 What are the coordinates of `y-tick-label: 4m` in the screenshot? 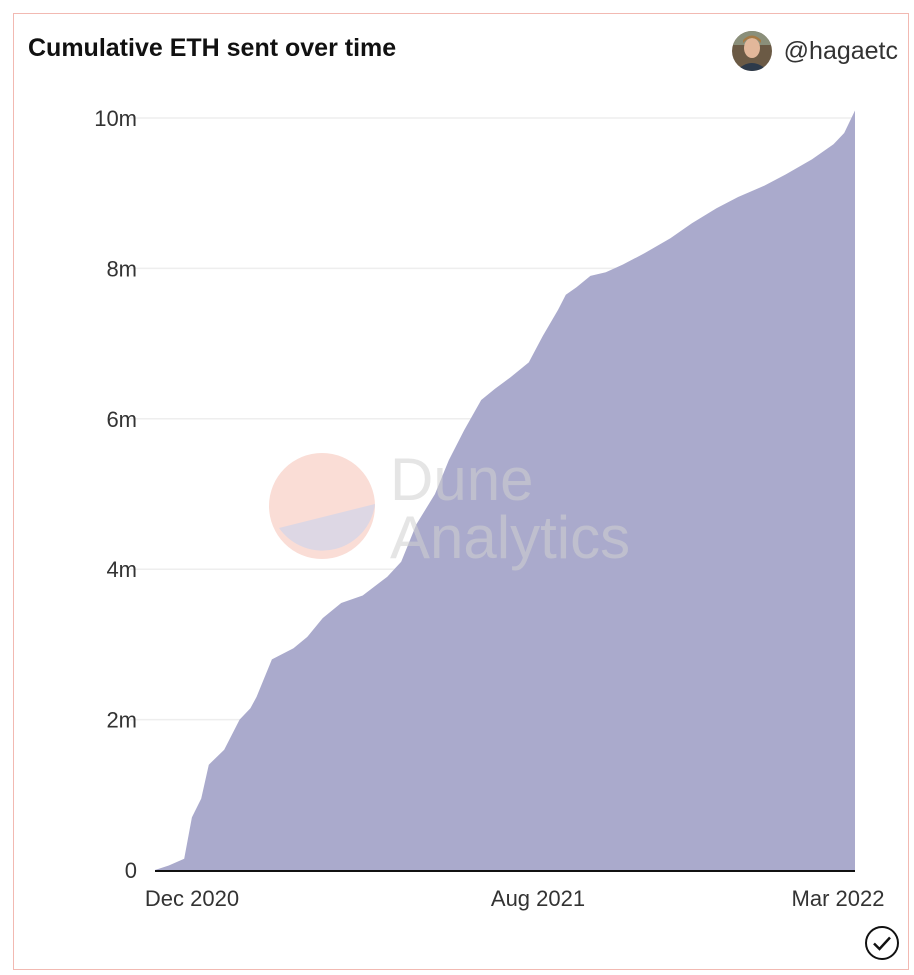 It's located at (121, 569).